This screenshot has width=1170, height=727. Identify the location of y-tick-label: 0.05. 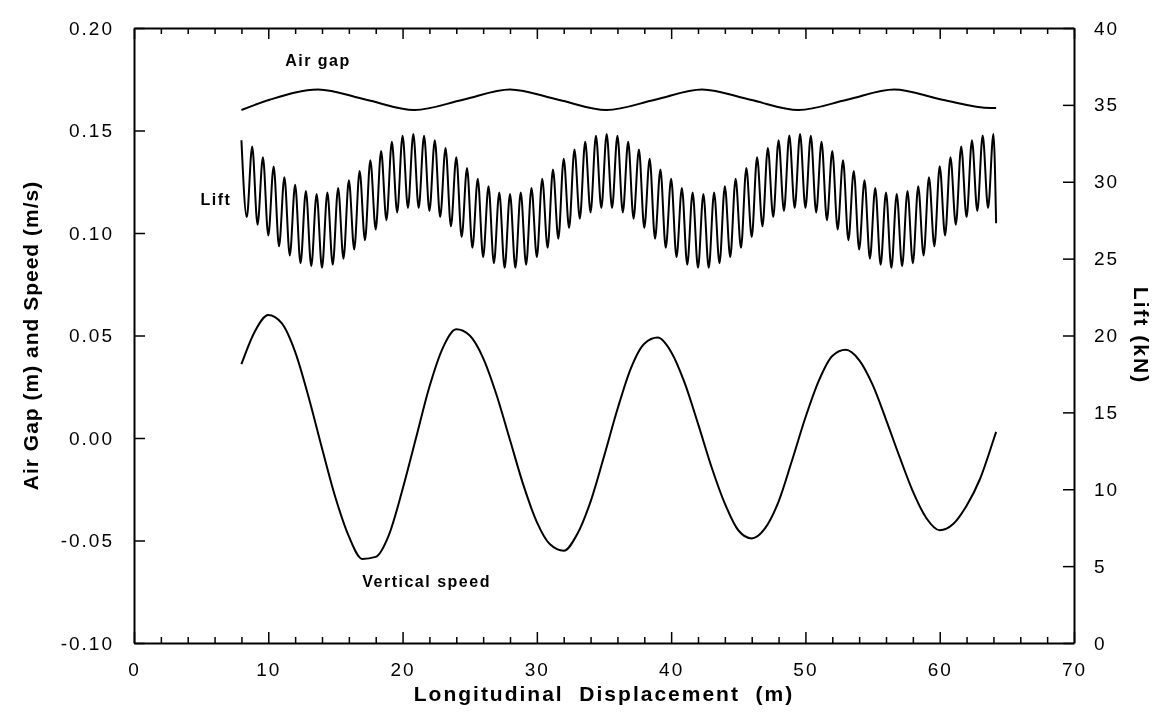
(91, 336).